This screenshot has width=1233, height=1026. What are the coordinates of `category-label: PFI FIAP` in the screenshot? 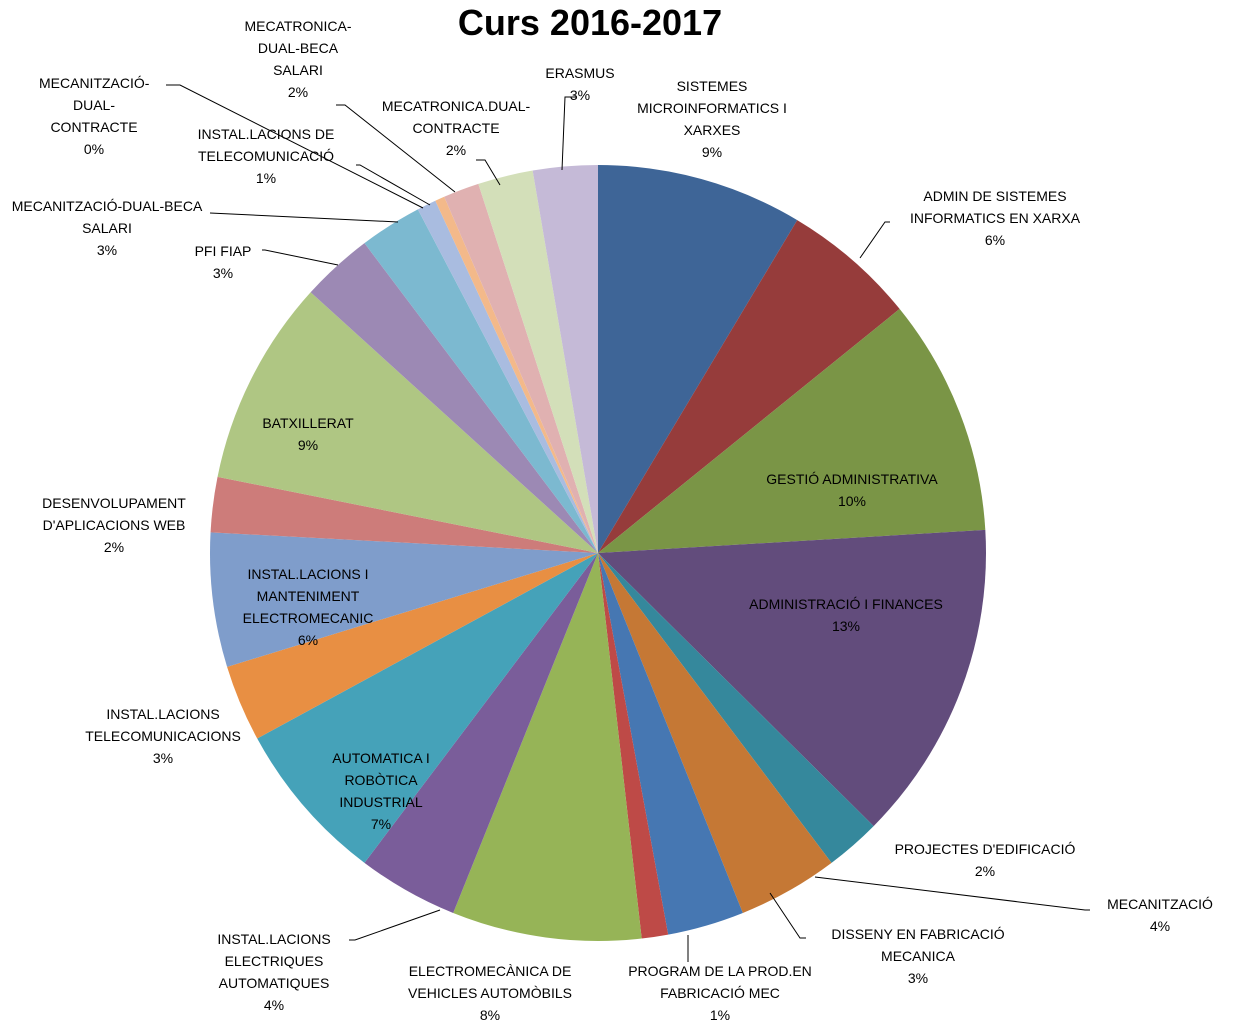 It's located at (223, 251).